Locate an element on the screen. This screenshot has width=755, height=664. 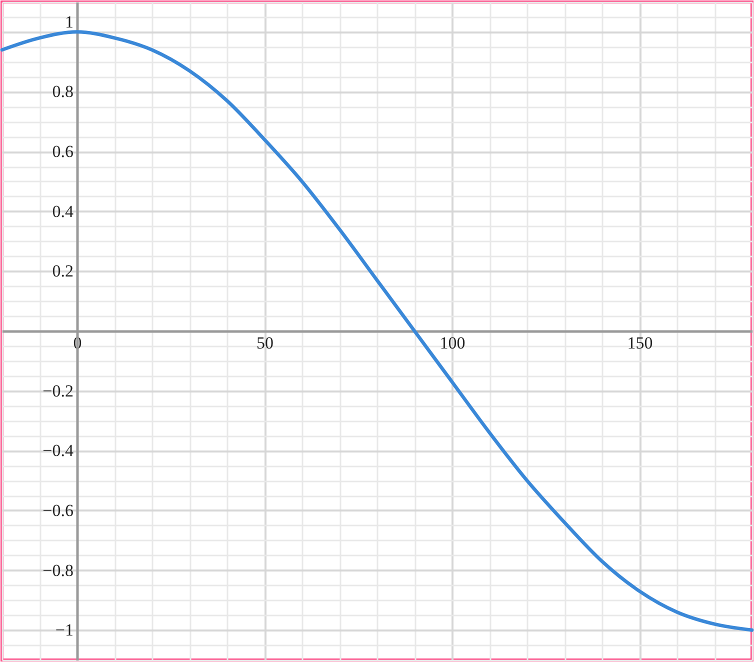
x-tick-label: 150 is located at coordinates (640, 343).